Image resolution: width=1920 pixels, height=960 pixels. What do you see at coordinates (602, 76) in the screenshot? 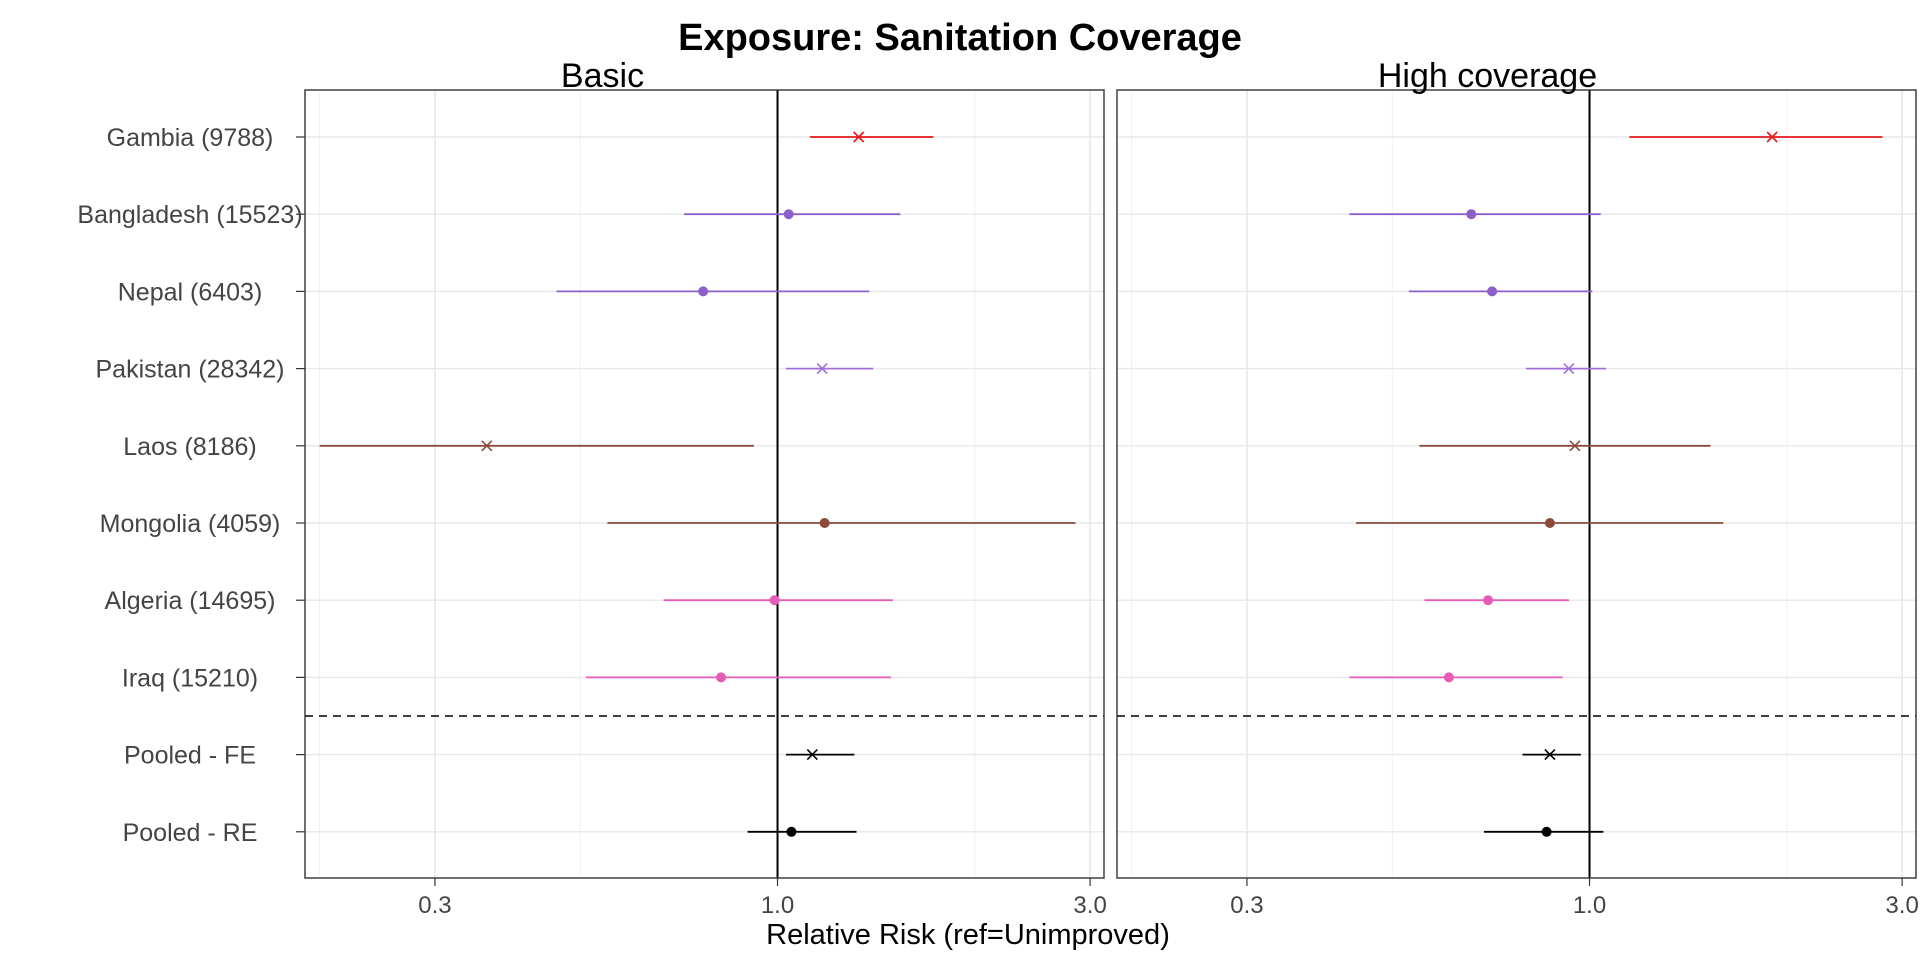
I see `panel-title: Basic` at bounding box center [602, 76].